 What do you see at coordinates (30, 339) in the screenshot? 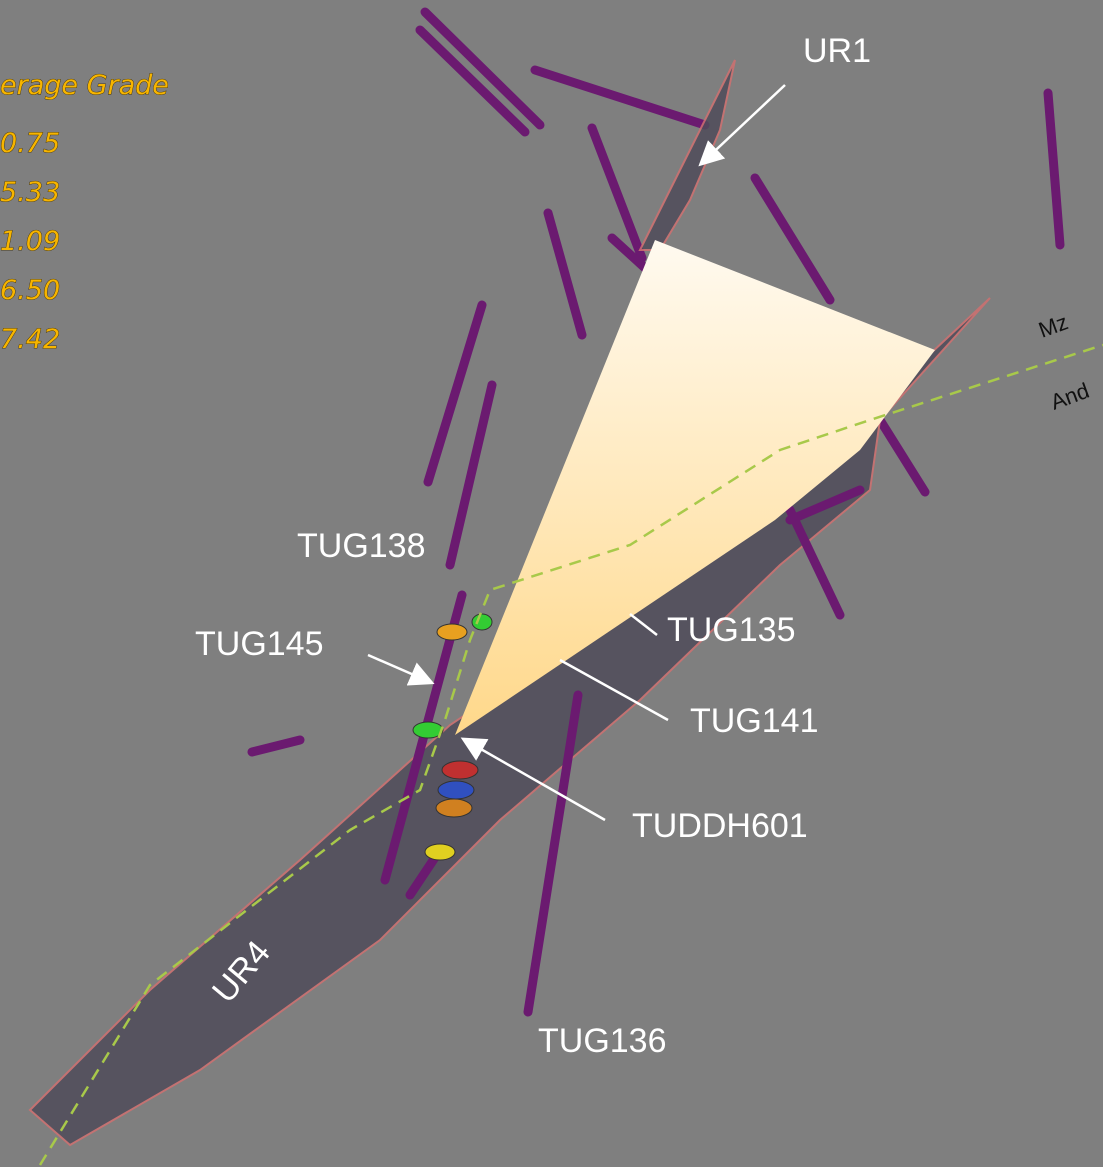
I see `legend-value: 7.42` at bounding box center [30, 339].